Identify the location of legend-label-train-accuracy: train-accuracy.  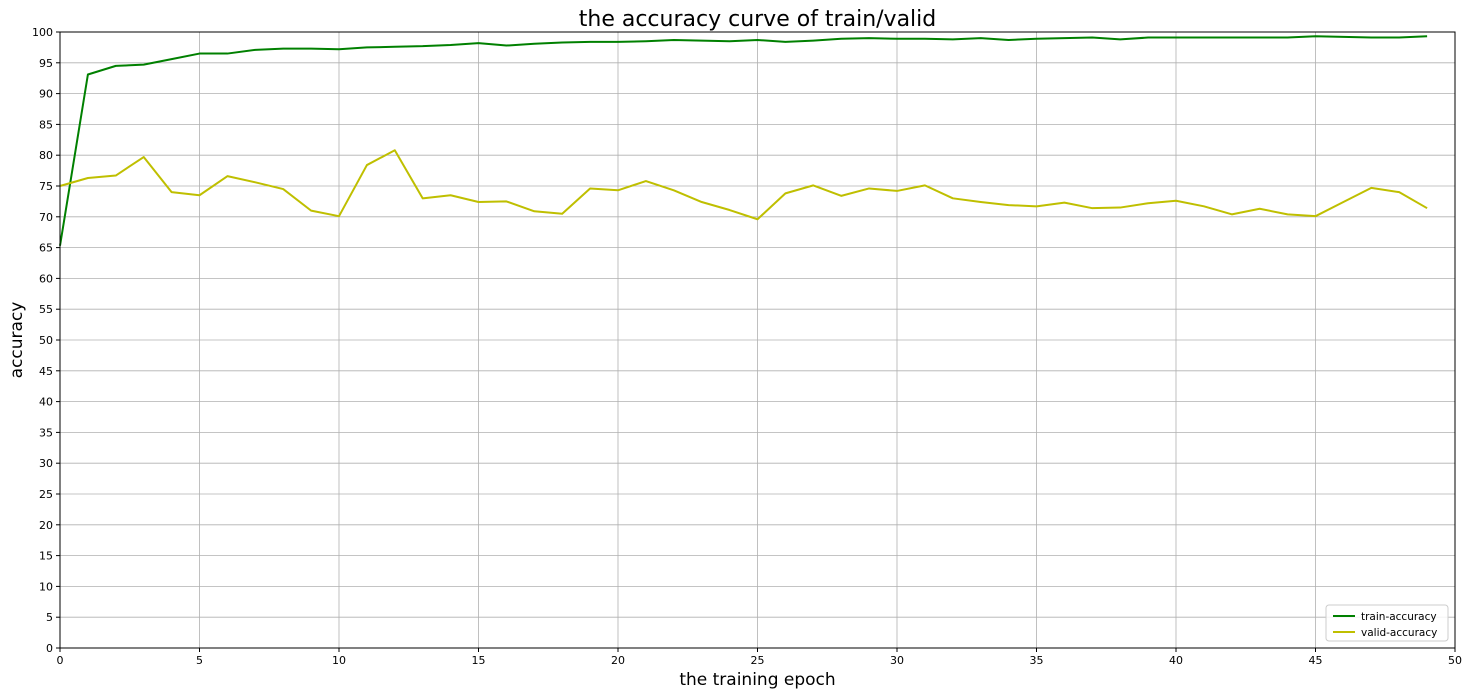
(1399, 617).